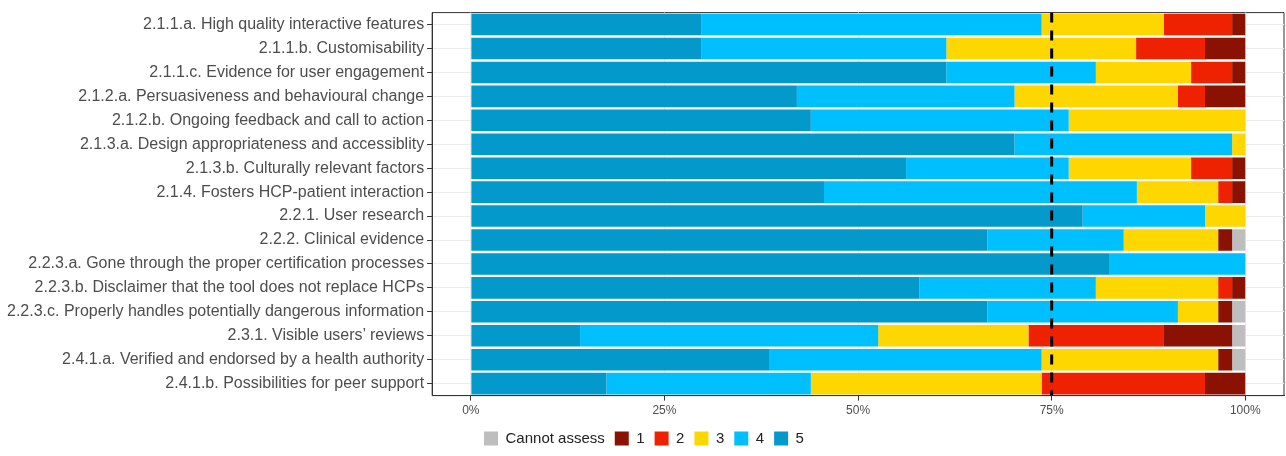 The width and height of the screenshot is (1286, 456). Describe the element at coordinates (471, 410) in the screenshot. I see `x-tick-label: 0%` at that location.